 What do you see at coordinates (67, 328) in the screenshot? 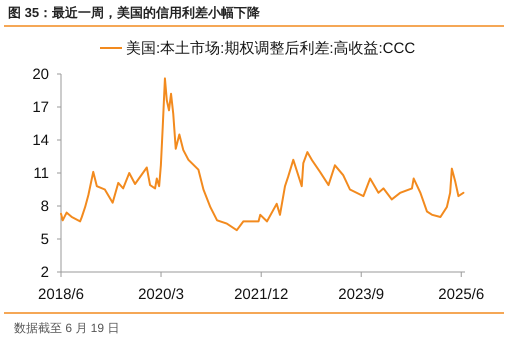
I see `text: 数据截至 6 月 19 日` at bounding box center [67, 328].